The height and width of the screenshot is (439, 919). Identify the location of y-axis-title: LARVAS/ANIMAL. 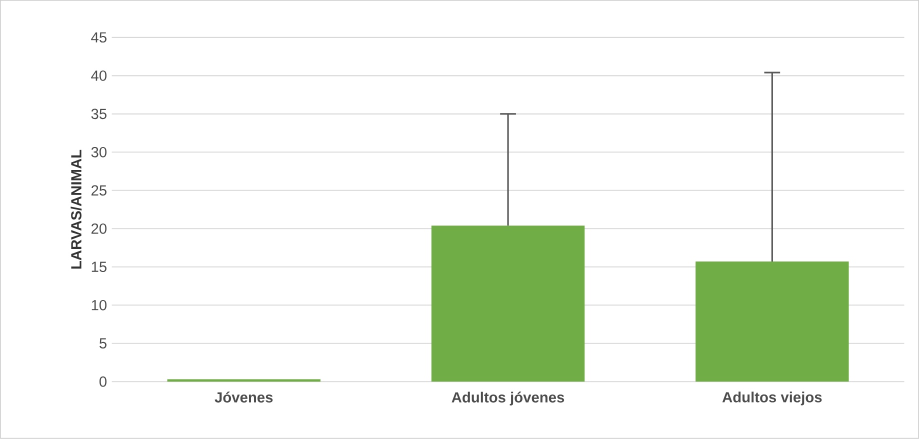
(76, 209).